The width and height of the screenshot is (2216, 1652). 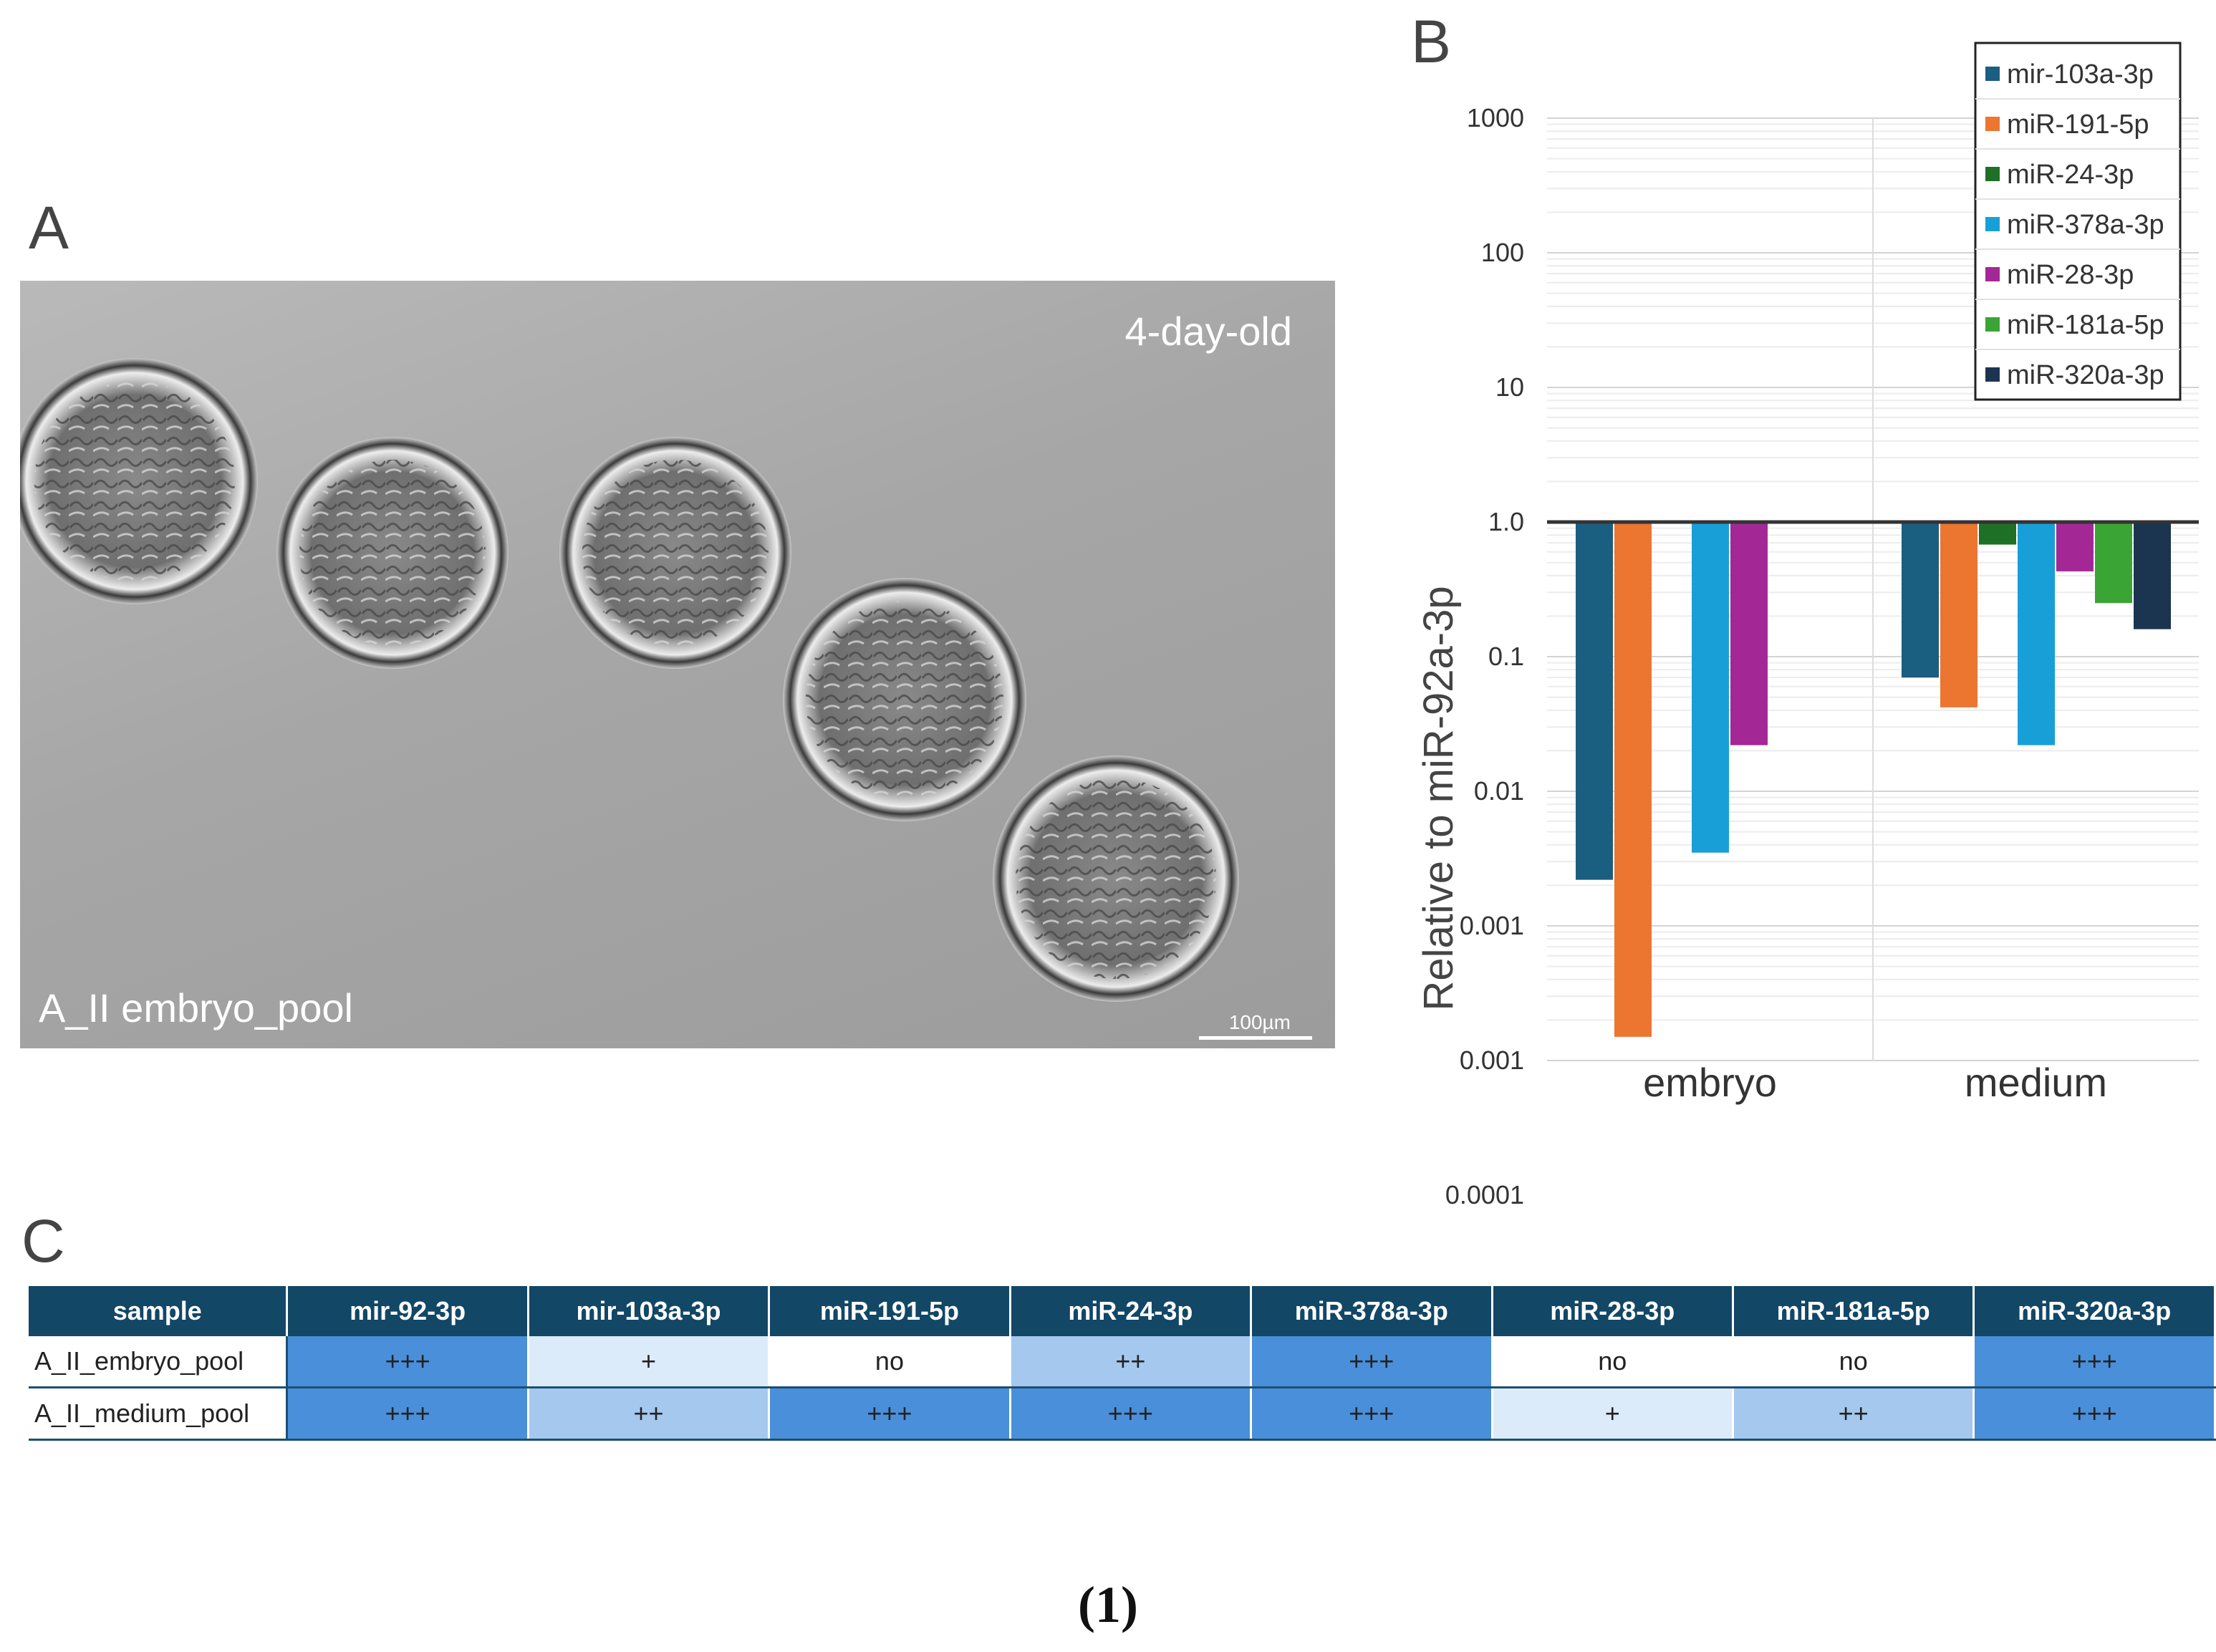 What do you see at coordinates (1208, 332) in the screenshot?
I see `embryo-stage-label: 4-day-old` at bounding box center [1208, 332].